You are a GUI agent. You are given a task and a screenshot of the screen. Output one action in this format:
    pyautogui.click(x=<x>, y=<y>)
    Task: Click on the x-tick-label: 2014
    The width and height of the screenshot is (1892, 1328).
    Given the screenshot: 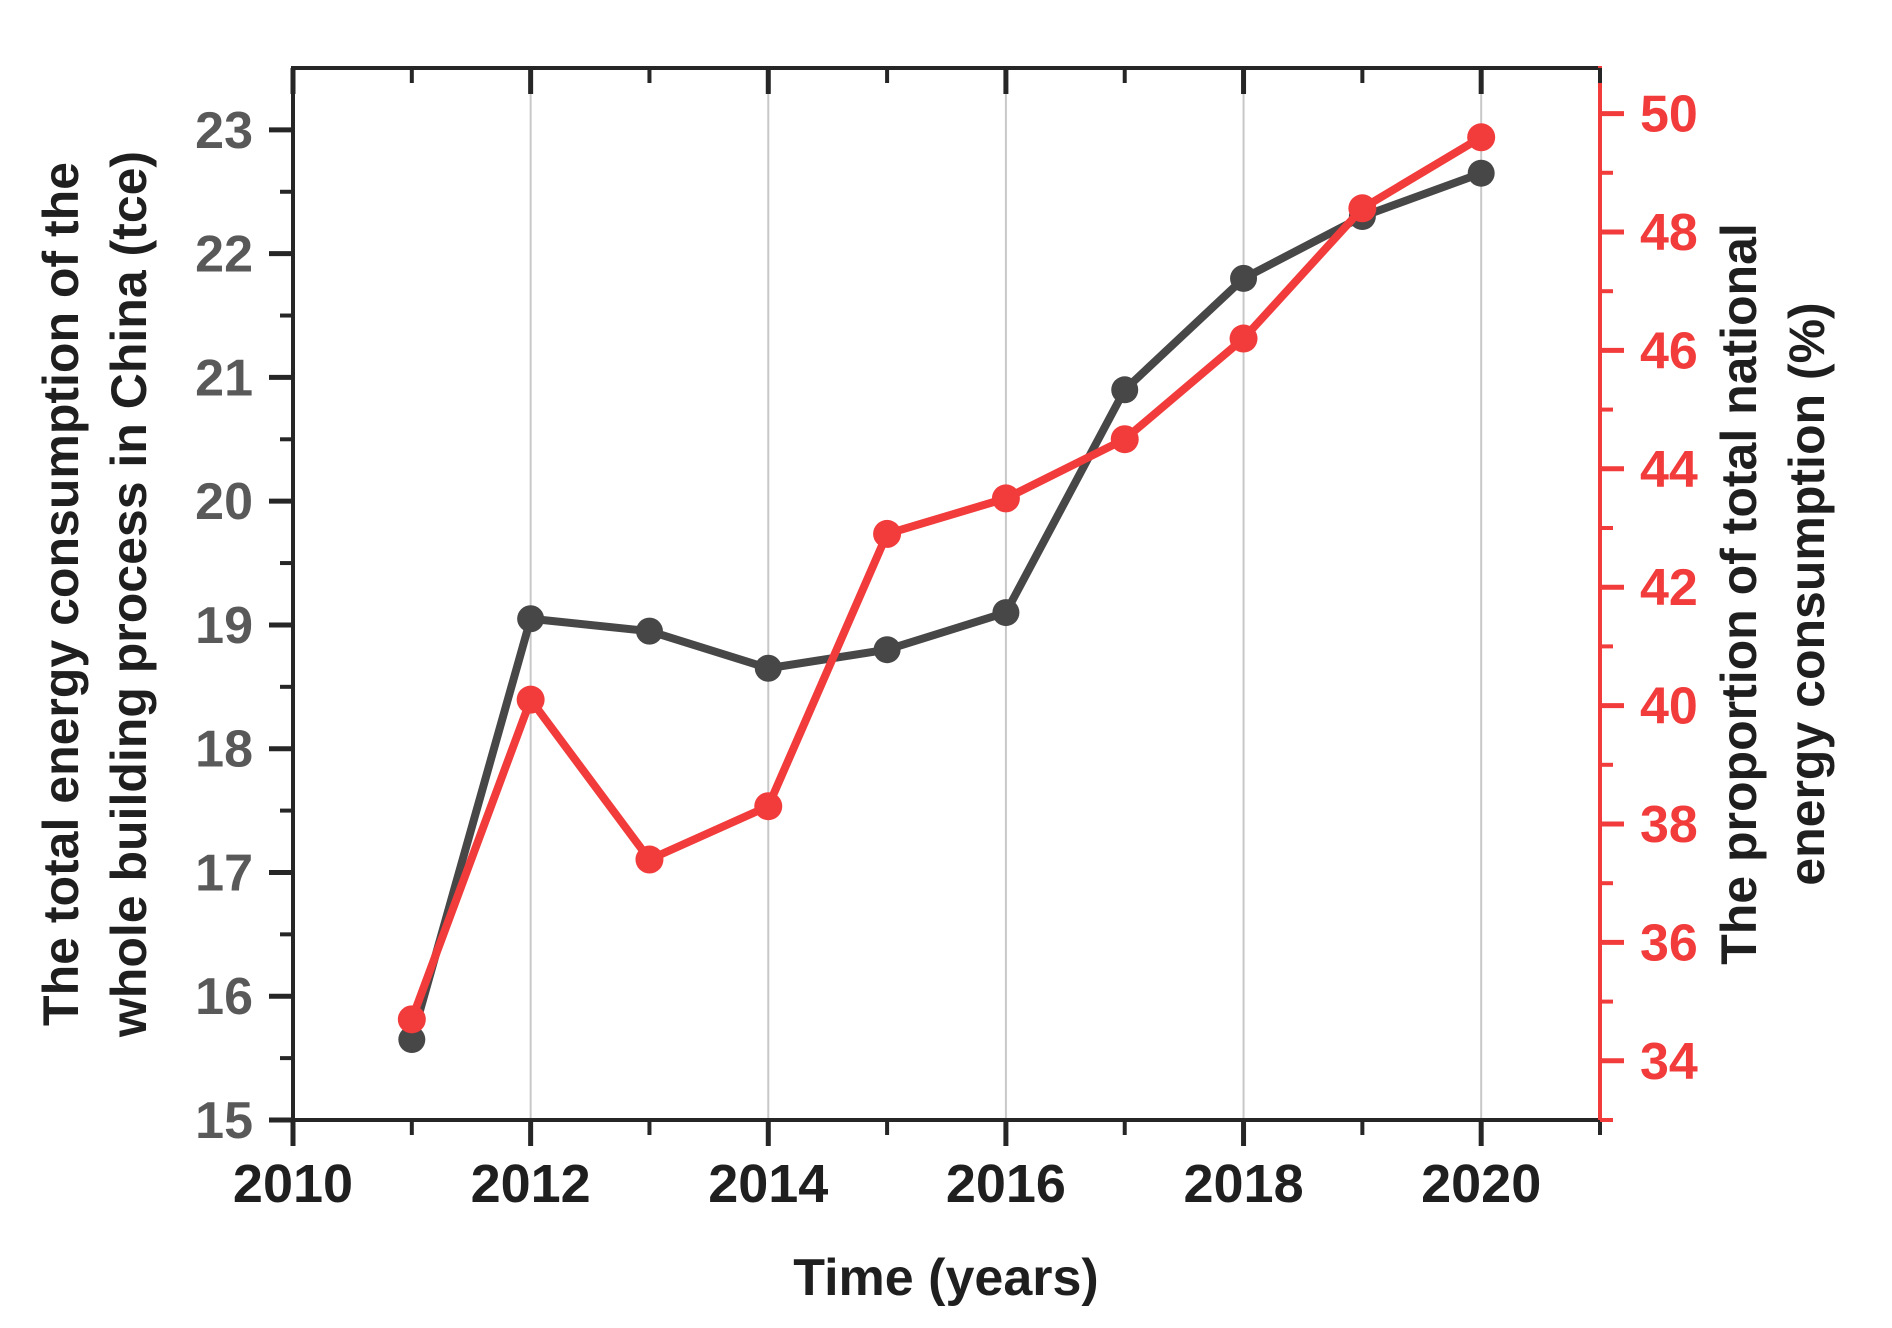 What is the action you would take?
    pyautogui.click(x=768, y=1184)
    